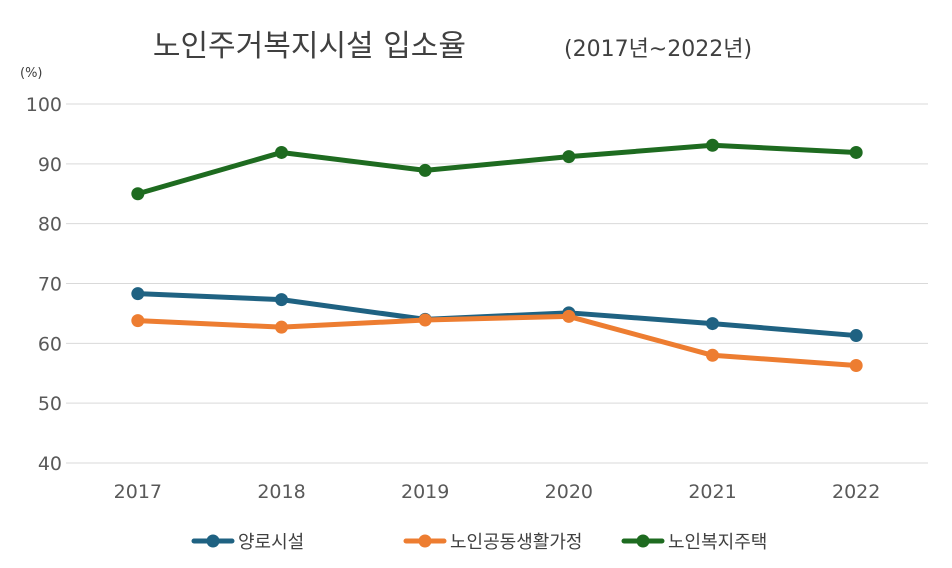 This screenshot has height=568, width=952. I want to click on y-tick-label: 50, so click(50, 404).